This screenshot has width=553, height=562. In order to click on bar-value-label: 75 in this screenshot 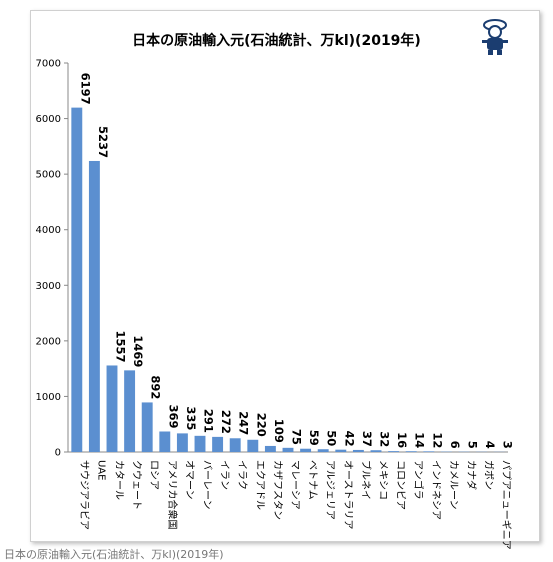, I will do `click(297, 437)`.